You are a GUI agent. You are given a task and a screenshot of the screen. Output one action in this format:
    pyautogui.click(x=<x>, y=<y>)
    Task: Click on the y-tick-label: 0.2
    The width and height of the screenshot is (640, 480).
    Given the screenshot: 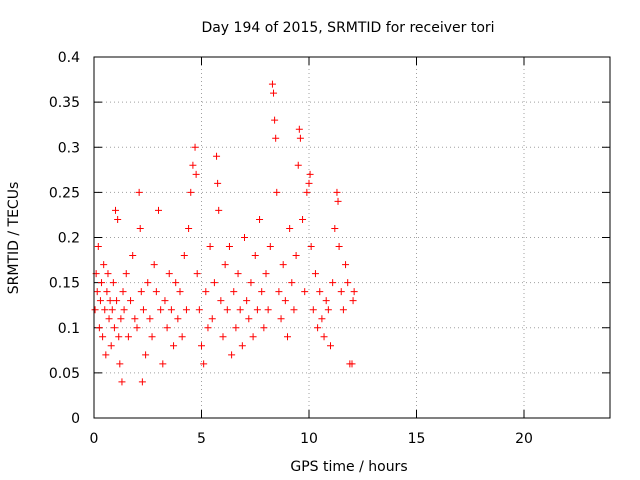 What is the action you would take?
    pyautogui.click(x=69, y=239)
    